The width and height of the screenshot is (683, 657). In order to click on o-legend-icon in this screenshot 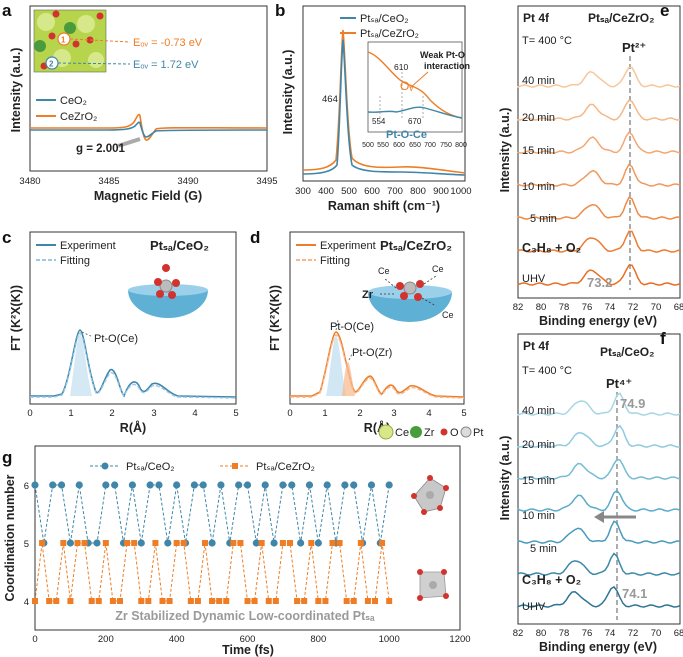, I will do `click(444, 432)`.